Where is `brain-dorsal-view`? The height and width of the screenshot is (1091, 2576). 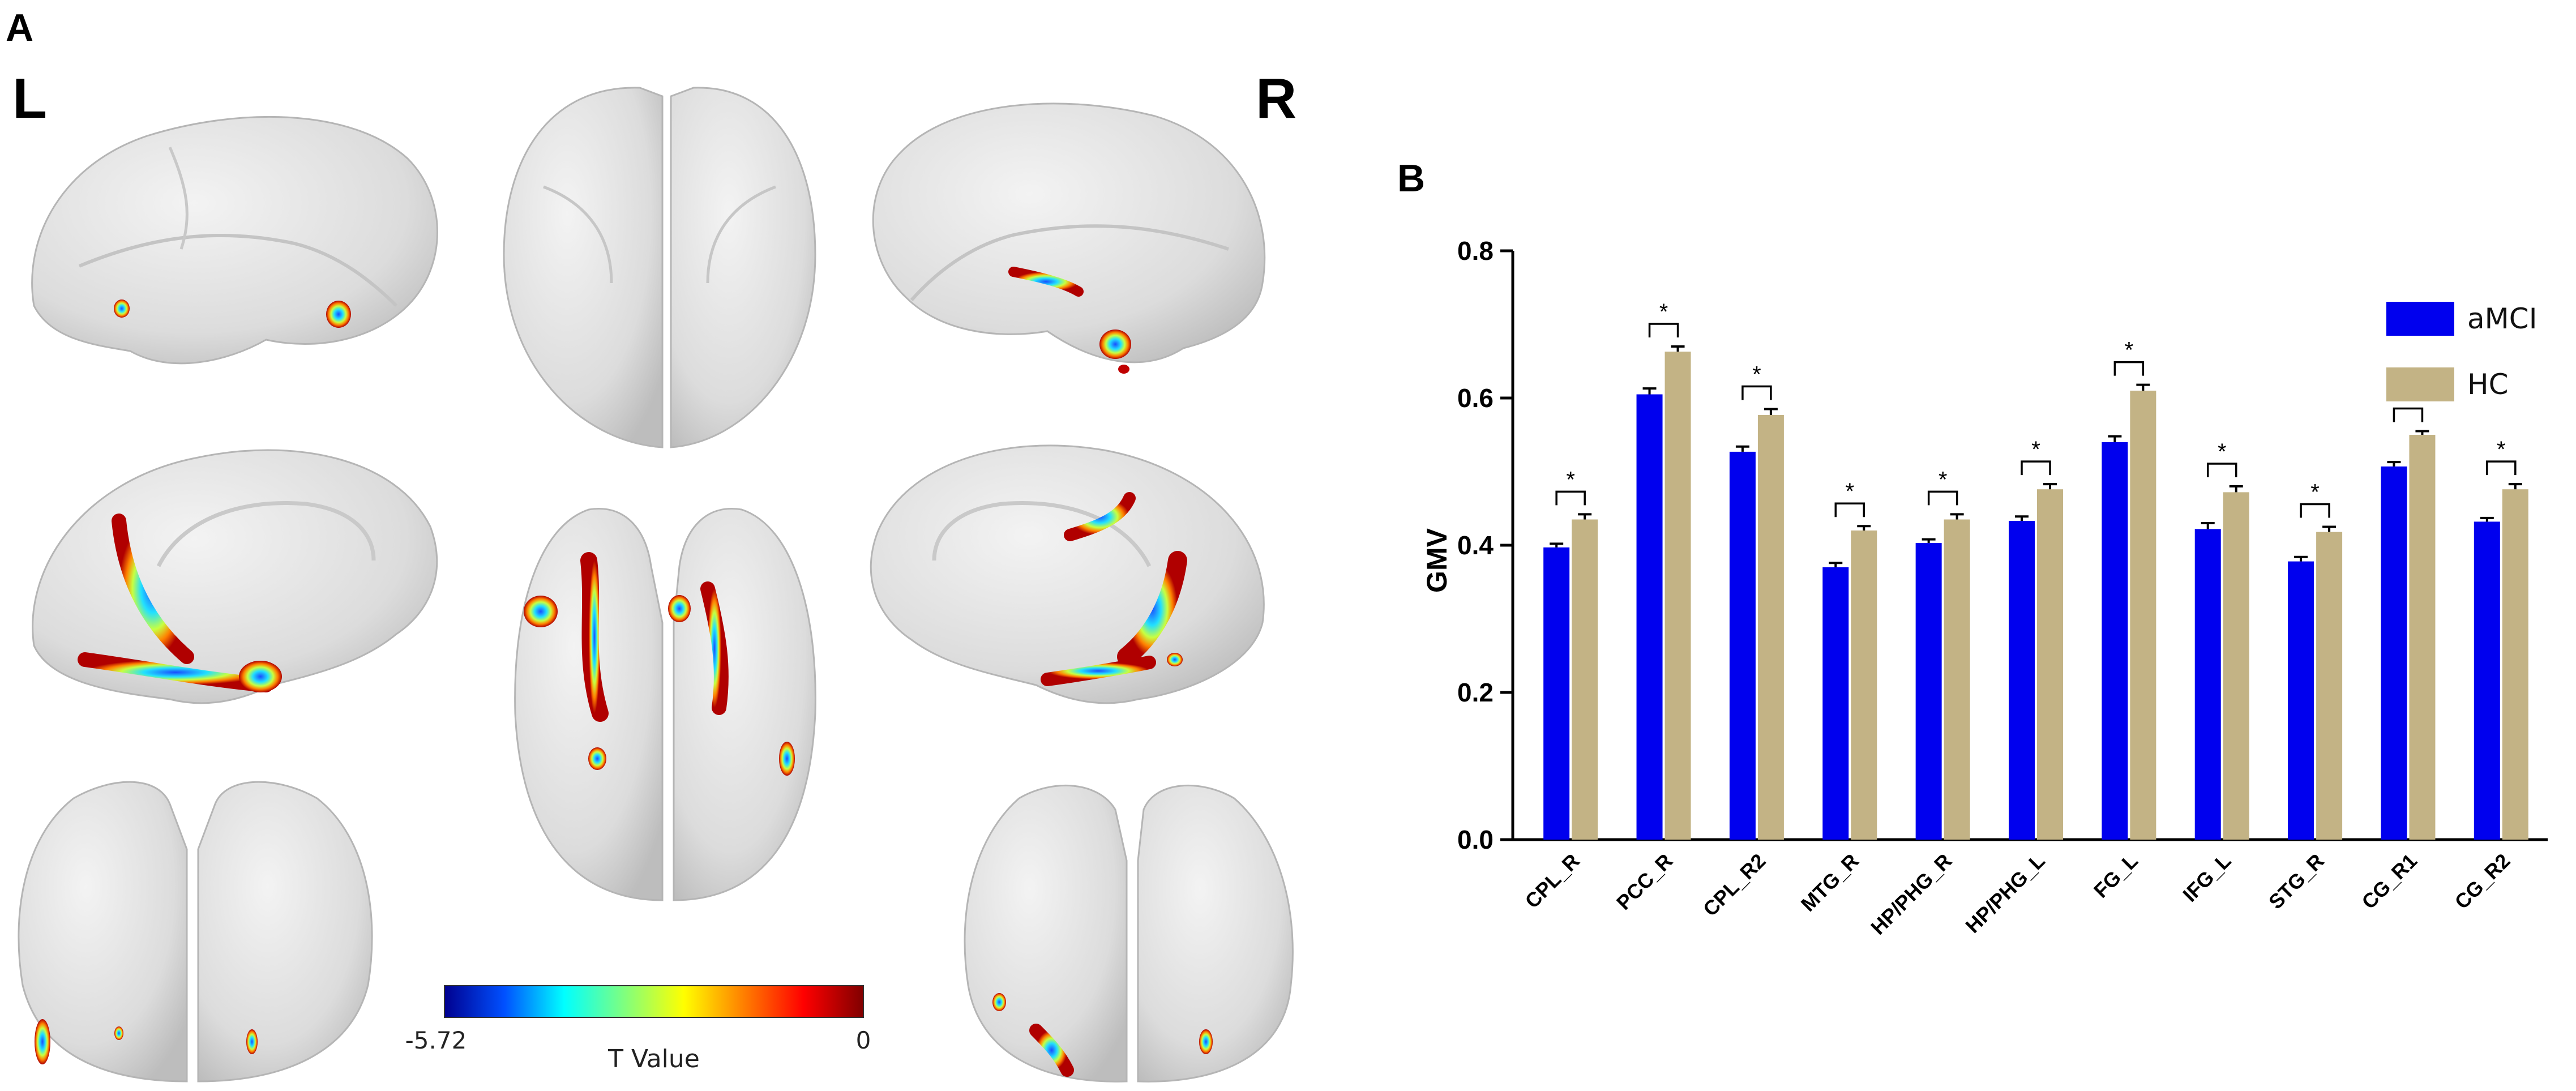
brain-dorsal-view is located at coordinates (659, 267).